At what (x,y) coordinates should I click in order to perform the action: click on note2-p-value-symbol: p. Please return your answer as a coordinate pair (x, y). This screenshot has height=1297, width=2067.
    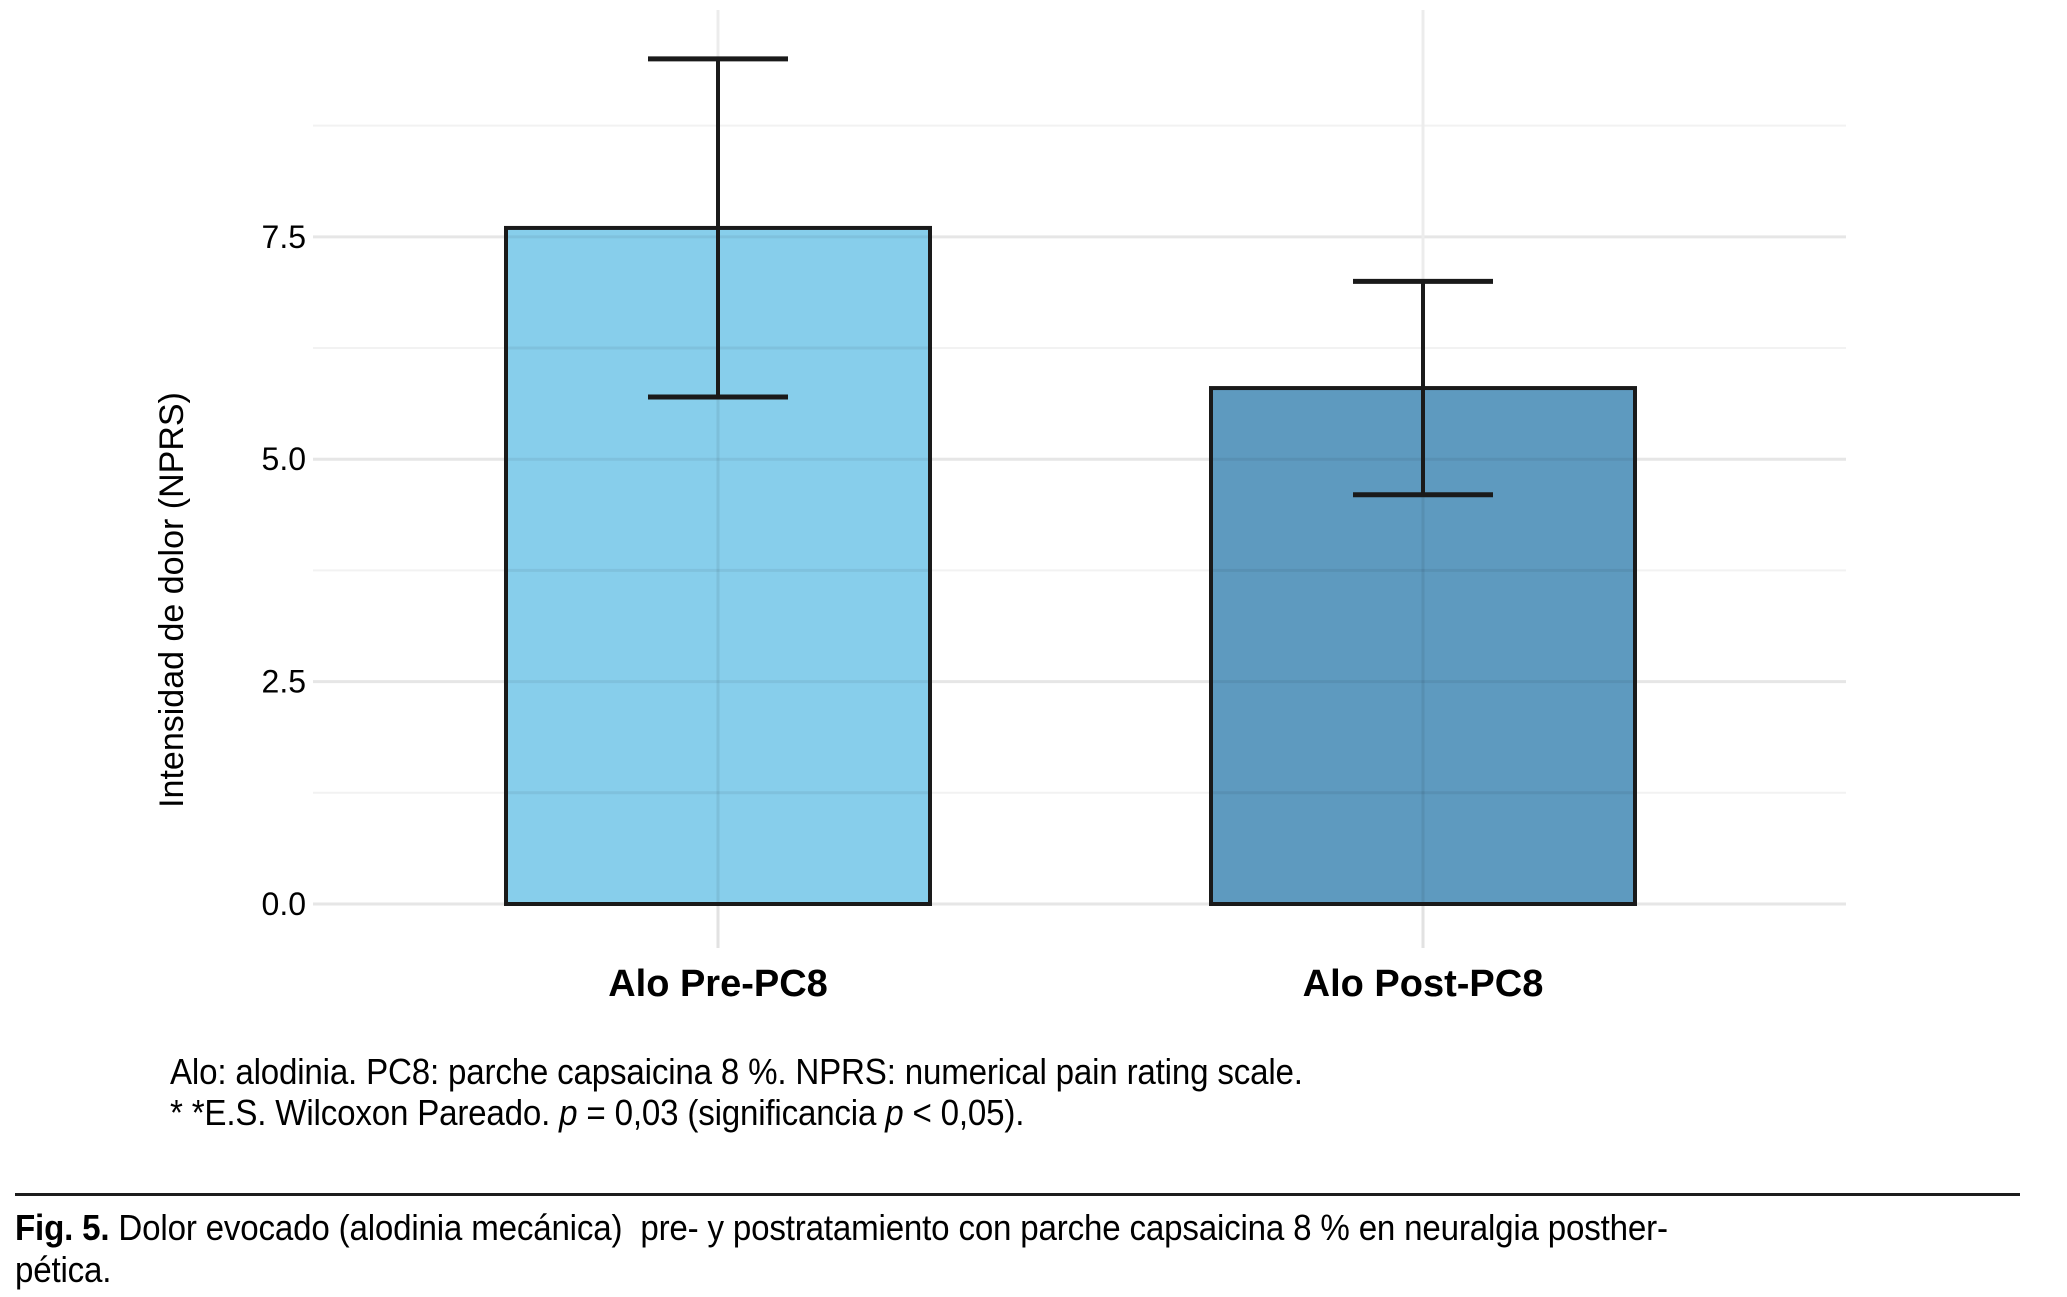
    Looking at the image, I should click on (568, 1112).